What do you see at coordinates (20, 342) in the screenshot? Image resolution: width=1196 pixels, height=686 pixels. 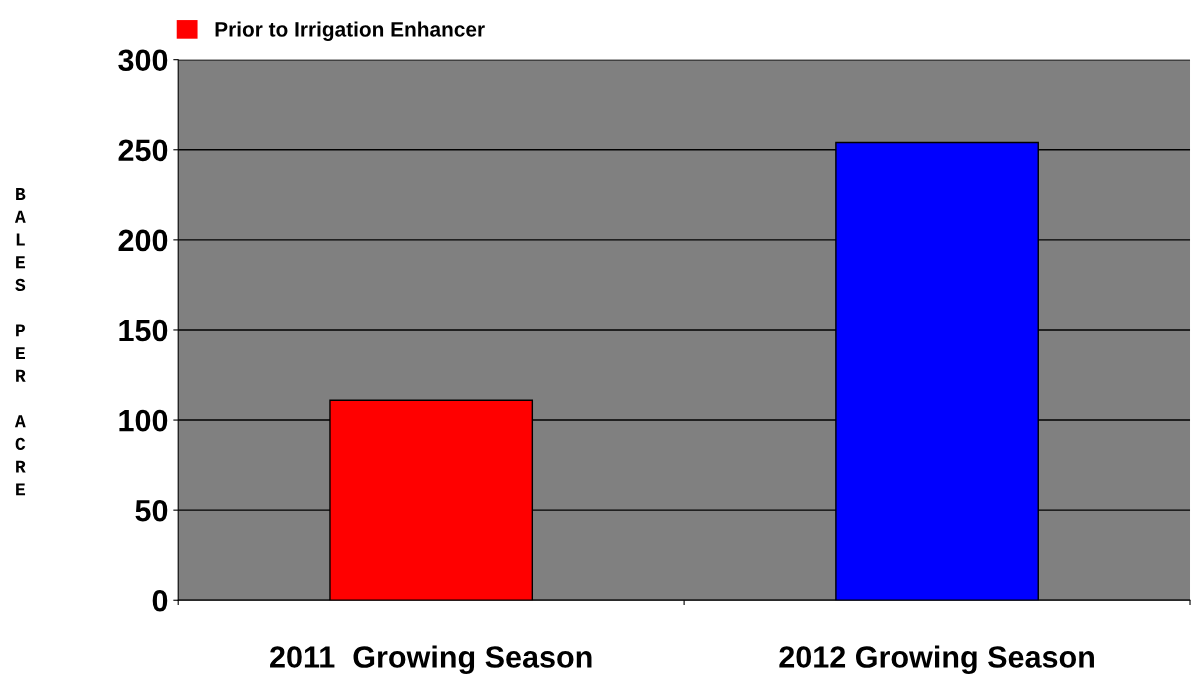 I see `text: BALES PER ACRE` at bounding box center [20, 342].